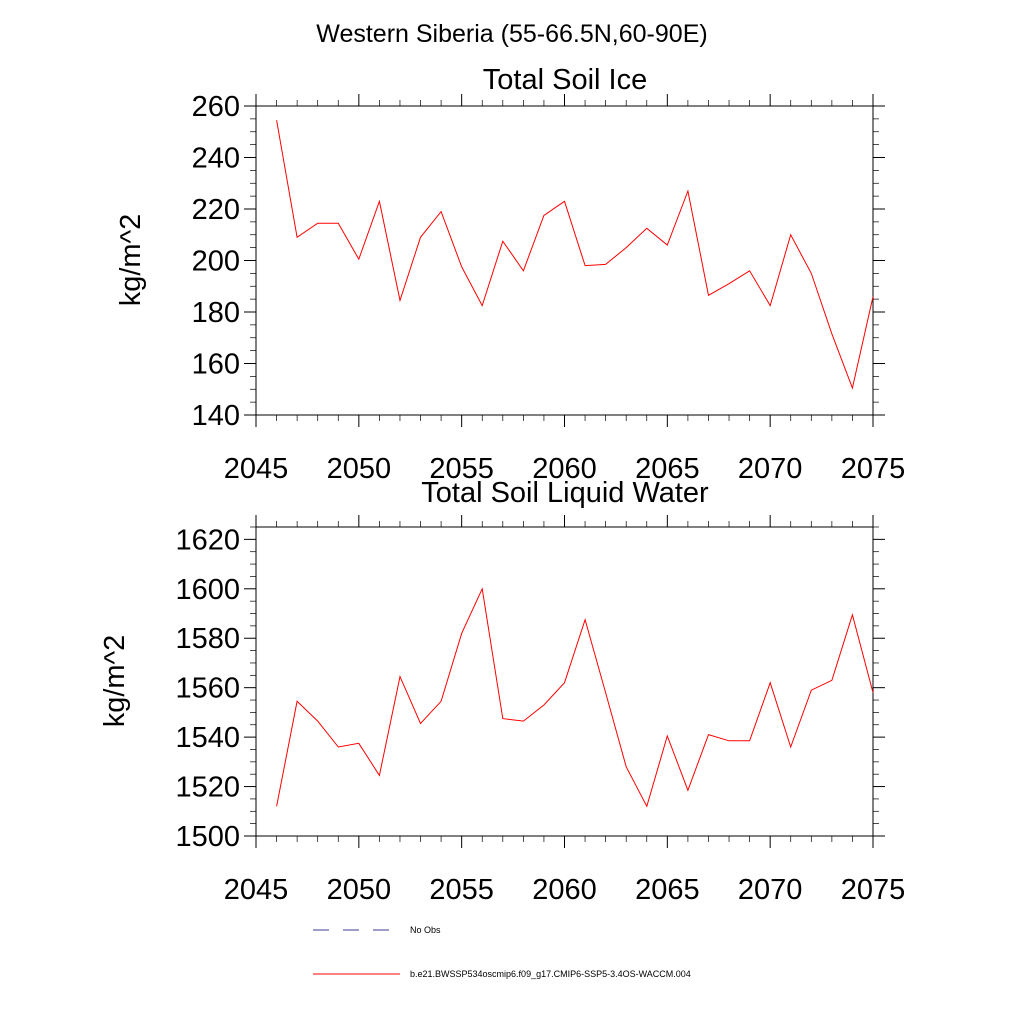  I want to click on series-line, so click(575, 697).